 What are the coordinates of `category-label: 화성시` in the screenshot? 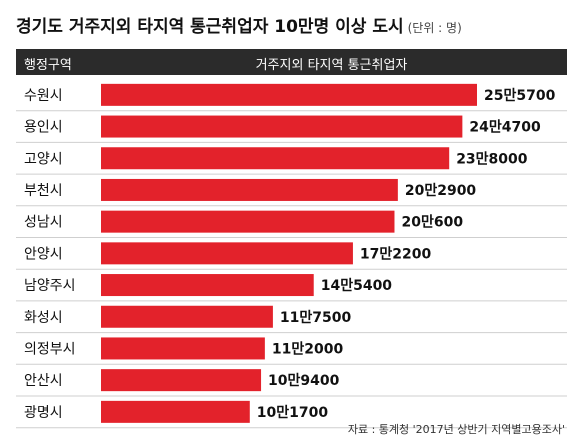 It's located at (43, 318).